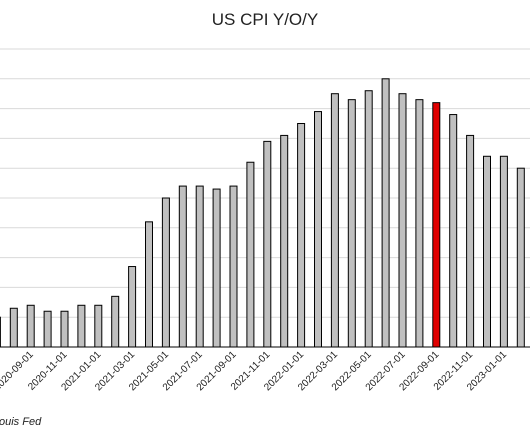 The width and height of the screenshot is (530, 443). What do you see at coordinates (436, 225) in the screenshot?
I see `bar-highlighted` at bounding box center [436, 225].